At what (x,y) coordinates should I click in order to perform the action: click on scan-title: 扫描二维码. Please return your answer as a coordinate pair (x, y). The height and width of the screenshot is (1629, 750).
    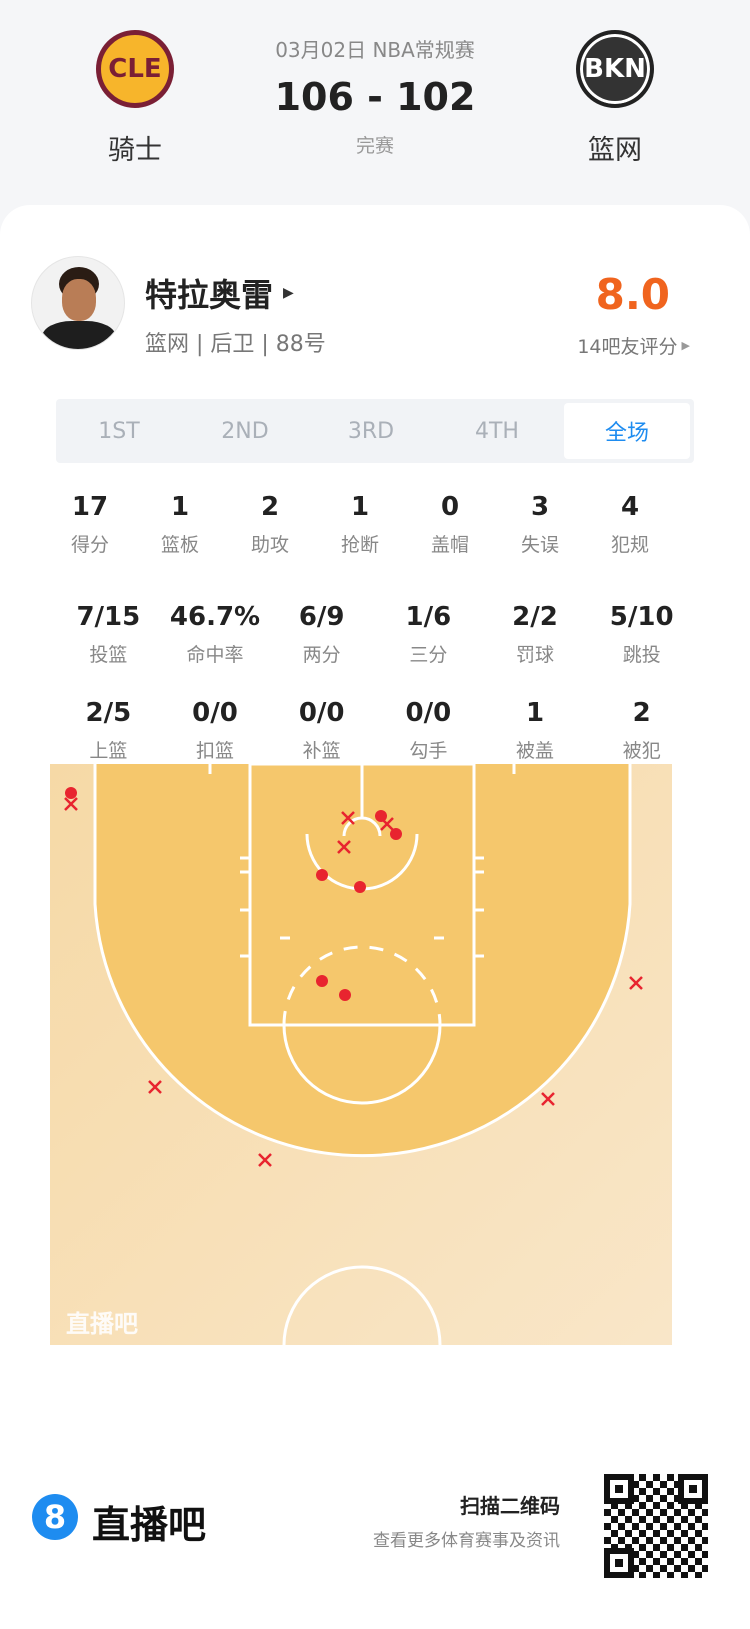
    Looking at the image, I should click on (510, 1506).